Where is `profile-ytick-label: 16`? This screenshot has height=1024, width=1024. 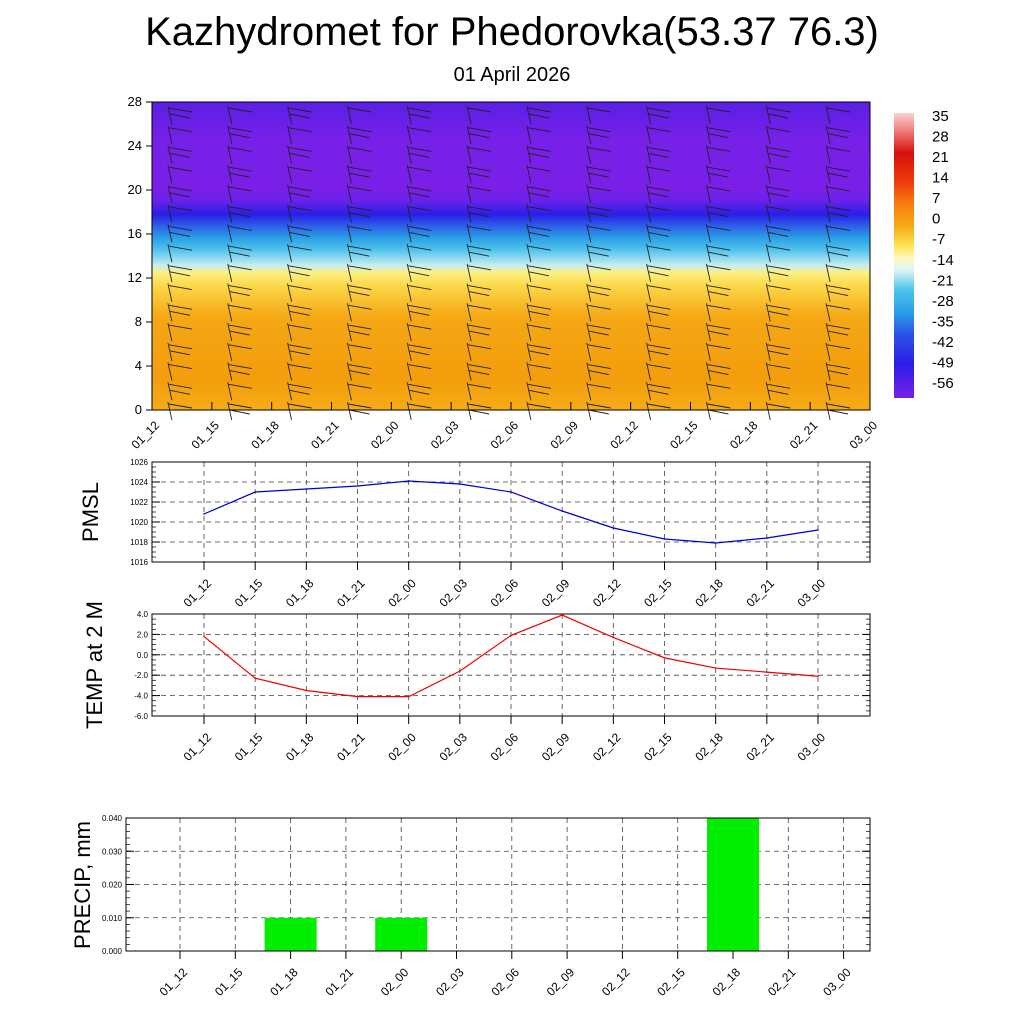 profile-ytick-label: 16 is located at coordinates (135, 233).